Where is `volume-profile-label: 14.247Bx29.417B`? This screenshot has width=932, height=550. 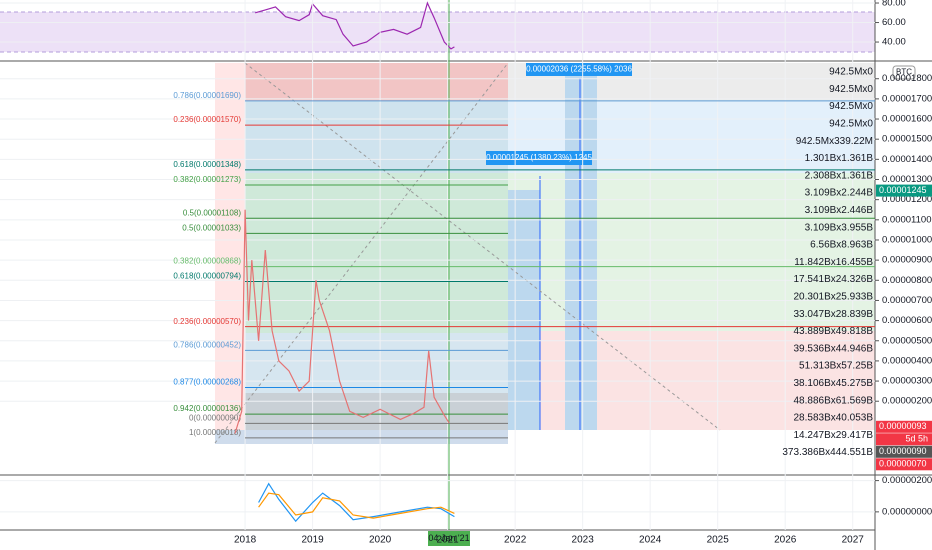
volume-profile-label: 14.247Bx29.417B is located at coordinates (833, 435).